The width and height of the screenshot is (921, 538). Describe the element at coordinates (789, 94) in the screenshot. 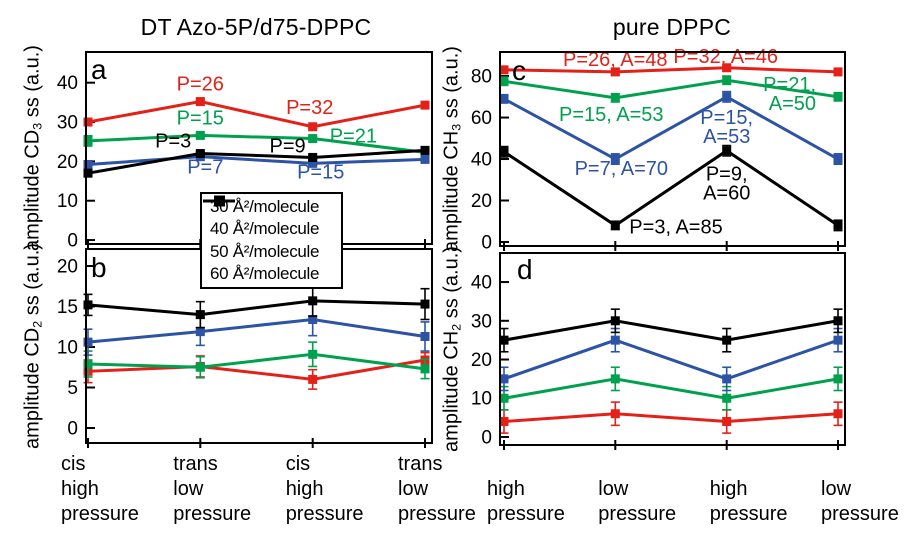

I see `data-annotation: P=21, A=50` at that location.